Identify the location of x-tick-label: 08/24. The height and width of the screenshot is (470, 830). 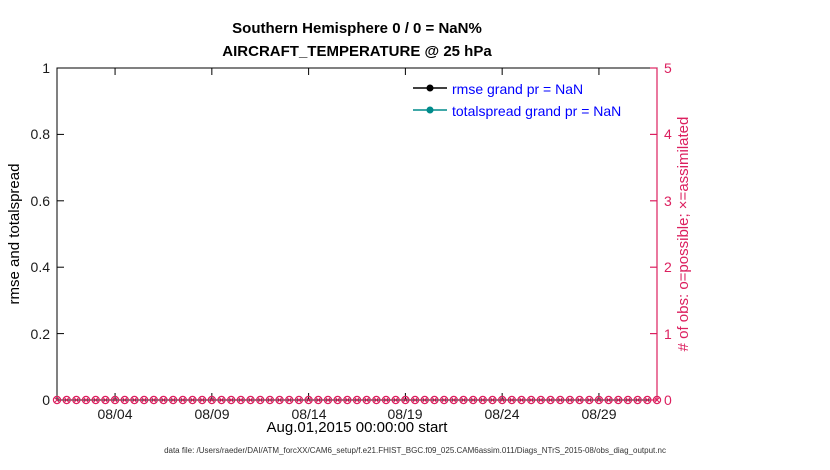
(502, 414).